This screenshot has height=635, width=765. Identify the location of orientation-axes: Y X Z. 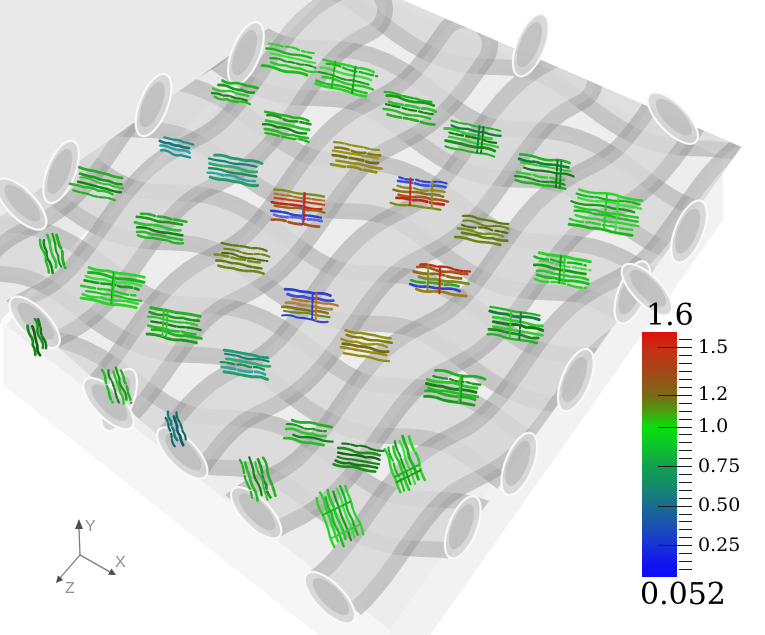
(91, 557).